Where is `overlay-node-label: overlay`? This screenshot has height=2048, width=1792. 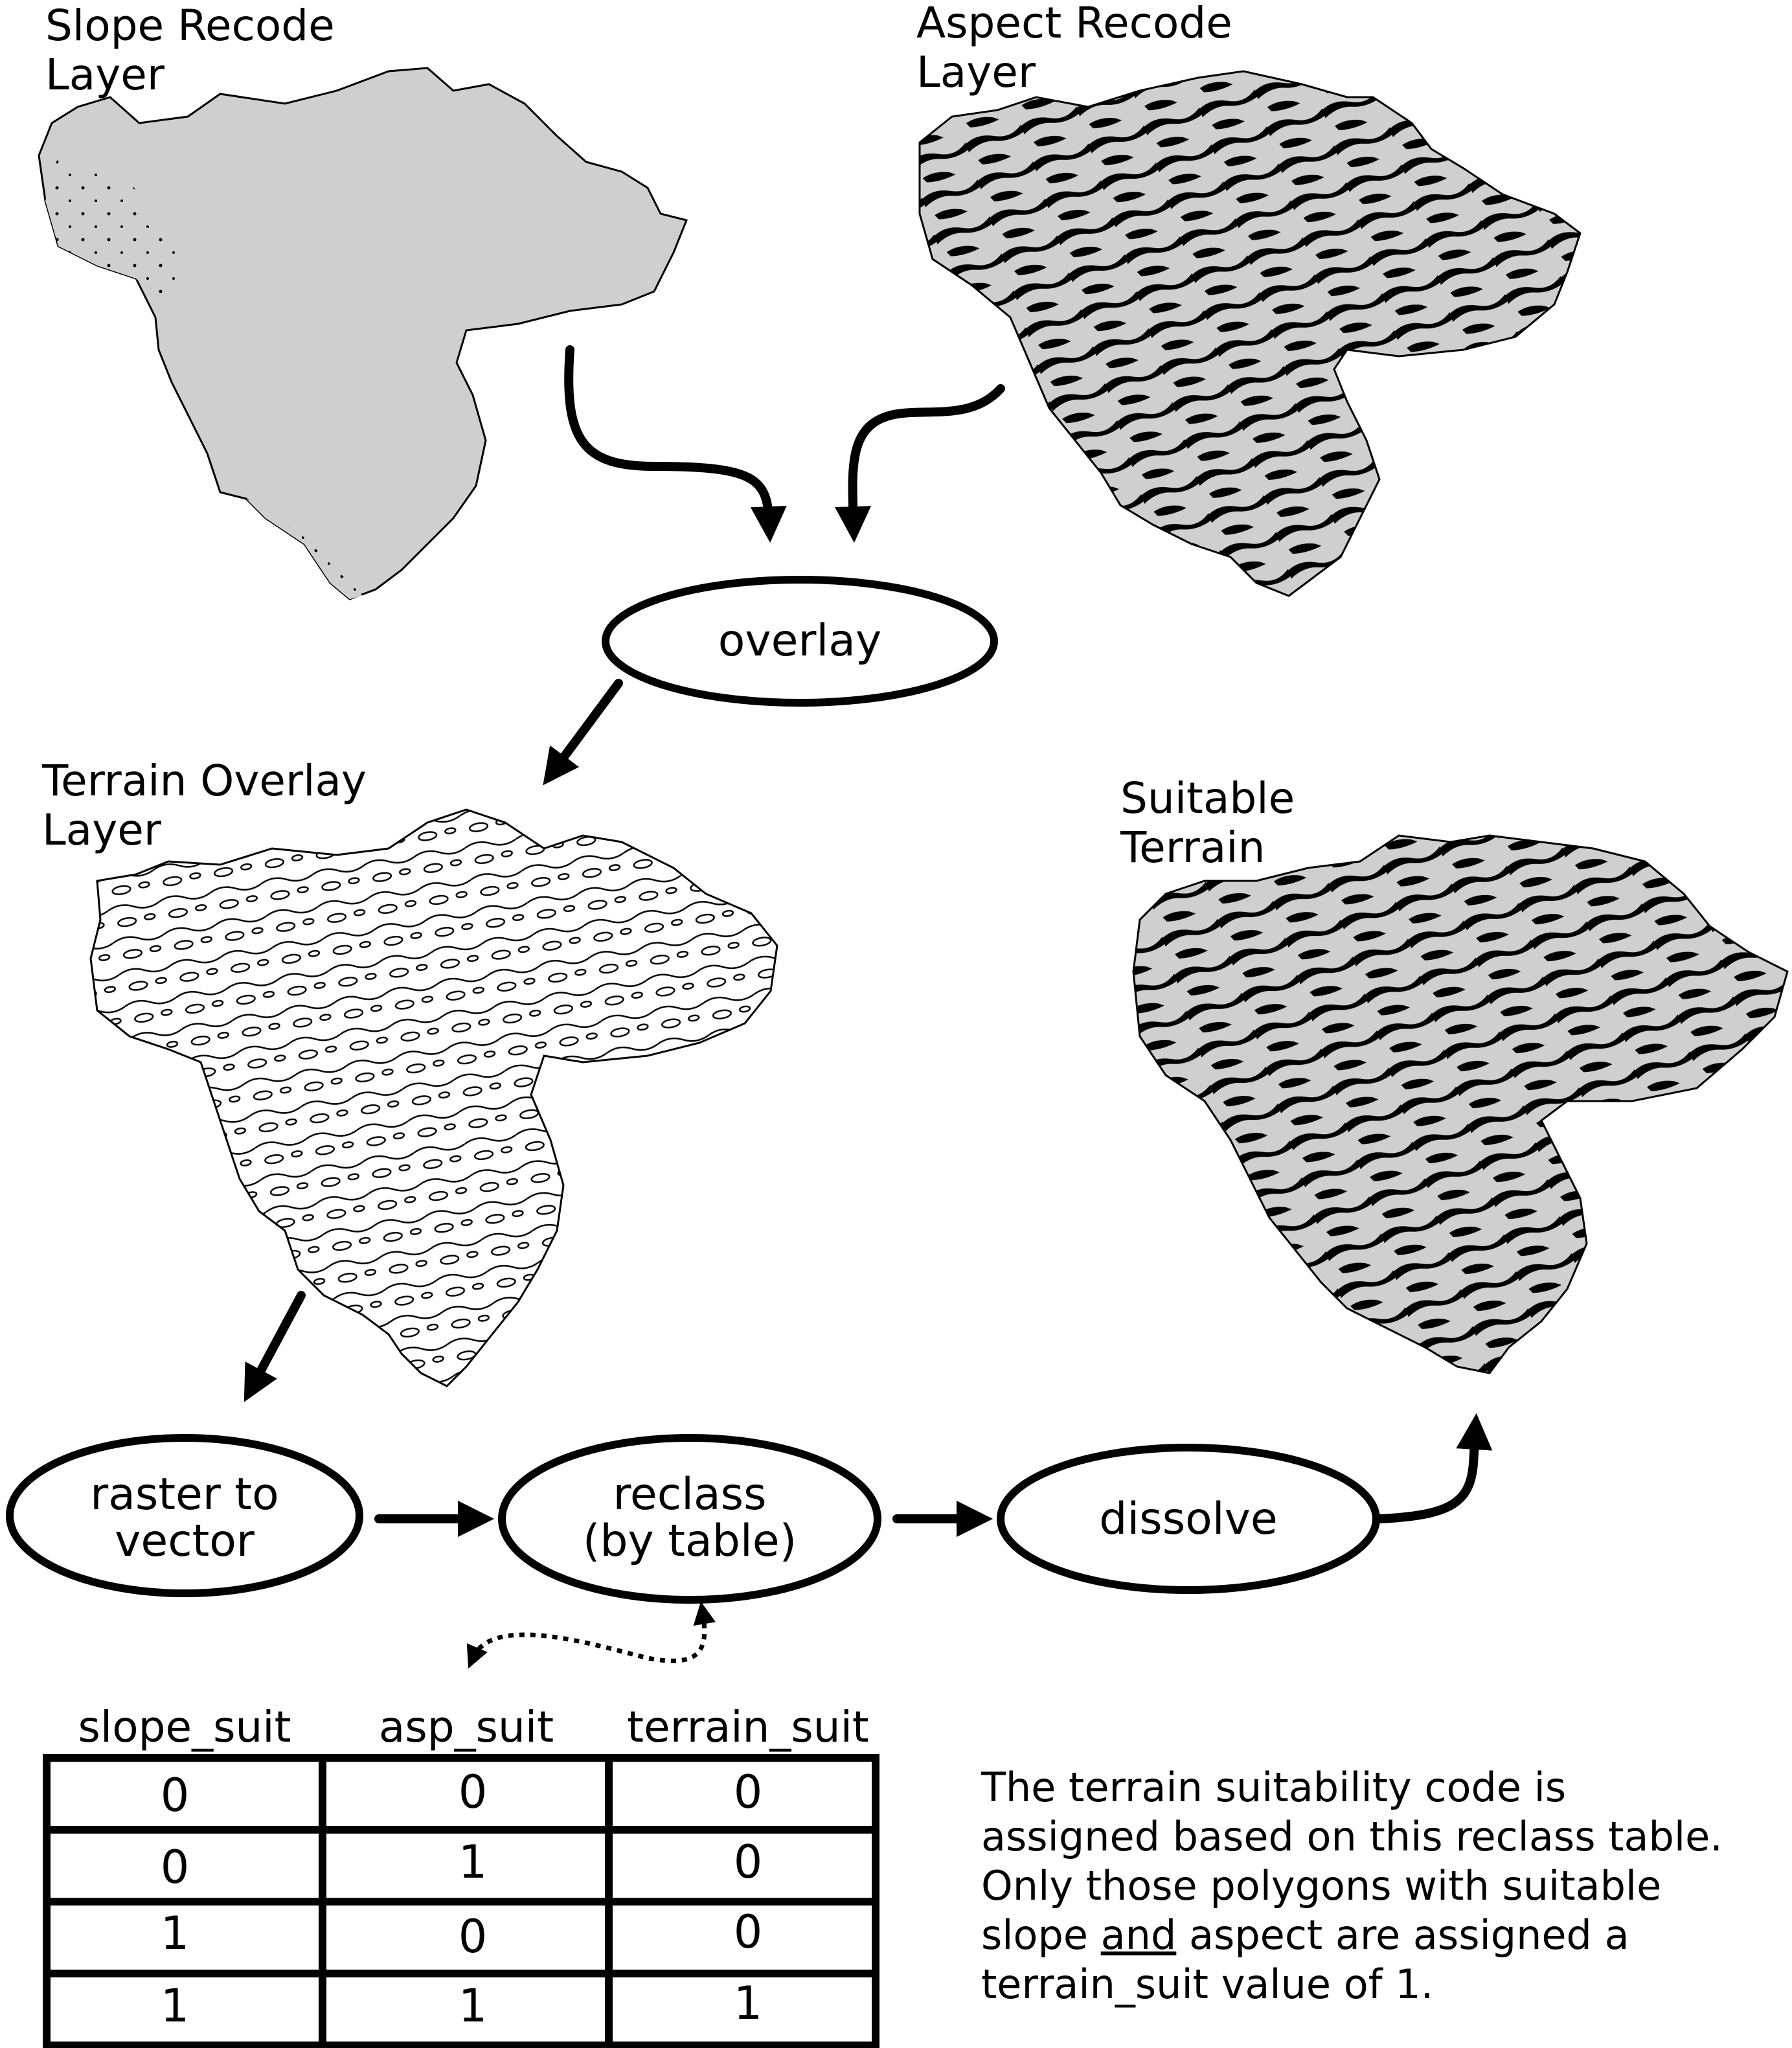 overlay-node-label: overlay is located at coordinates (800, 640).